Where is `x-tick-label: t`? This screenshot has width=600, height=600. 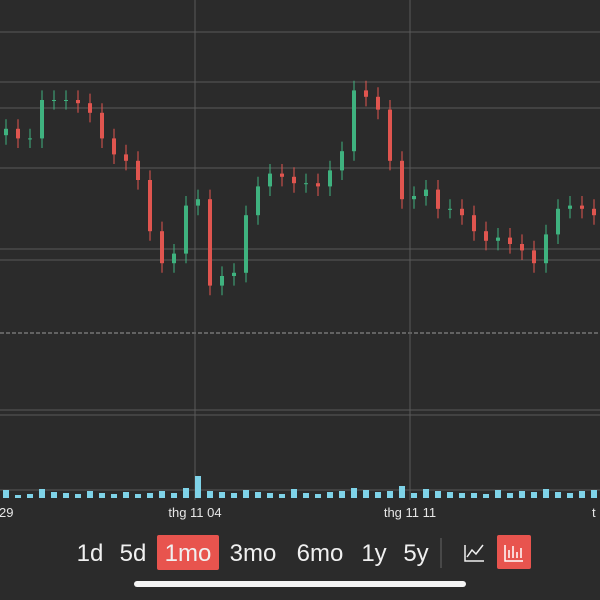
x-tick-label: t is located at coordinates (594, 512).